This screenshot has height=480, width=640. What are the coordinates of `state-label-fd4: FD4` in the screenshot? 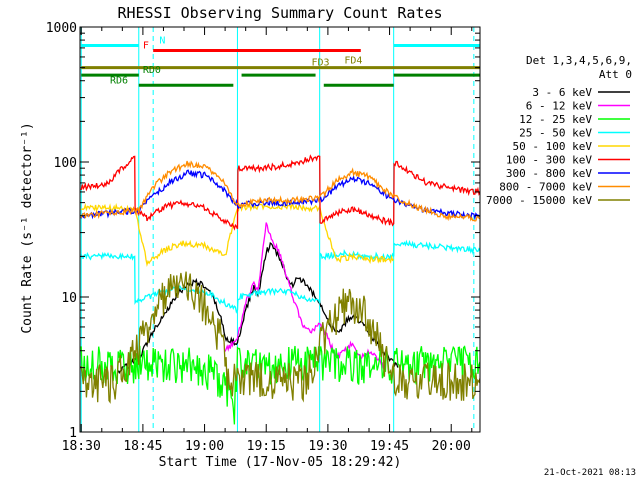 It's located at (353, 60).